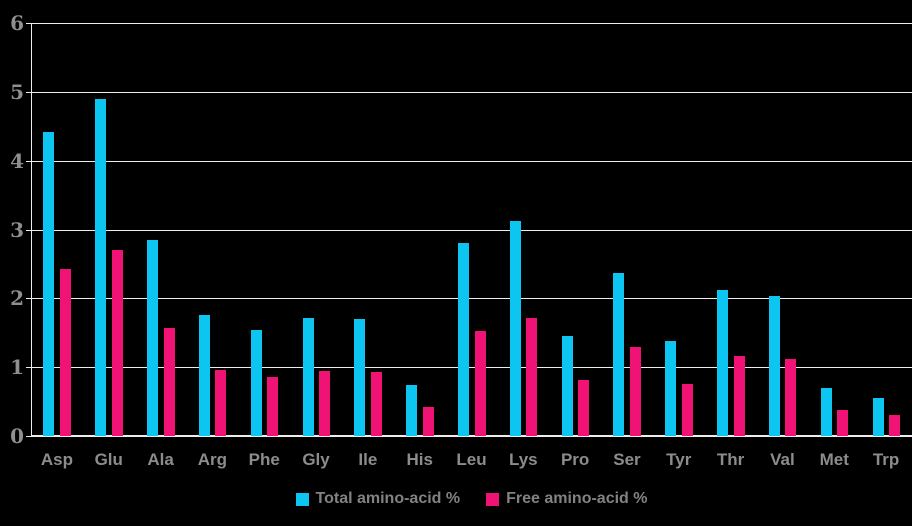  Describe the element at coordinates (117, 343) in the screenshot. I see `bar-free-glu` at that location.